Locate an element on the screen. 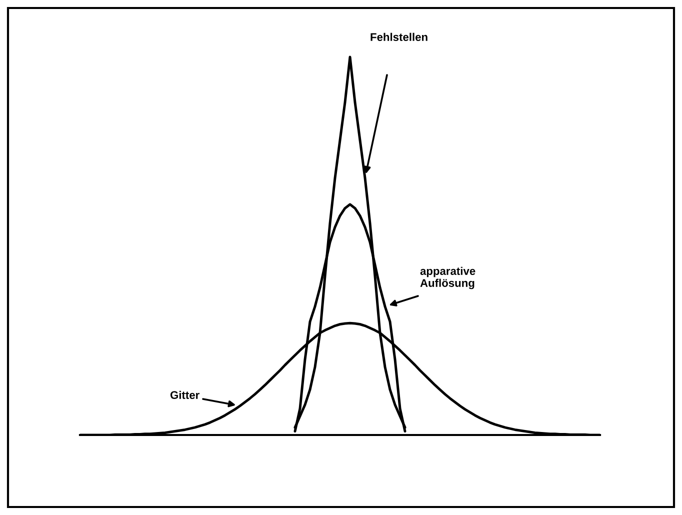 The height and width of the screenshot is (515, 682). text: Fehlstellen is located at coordinates (399, 36).